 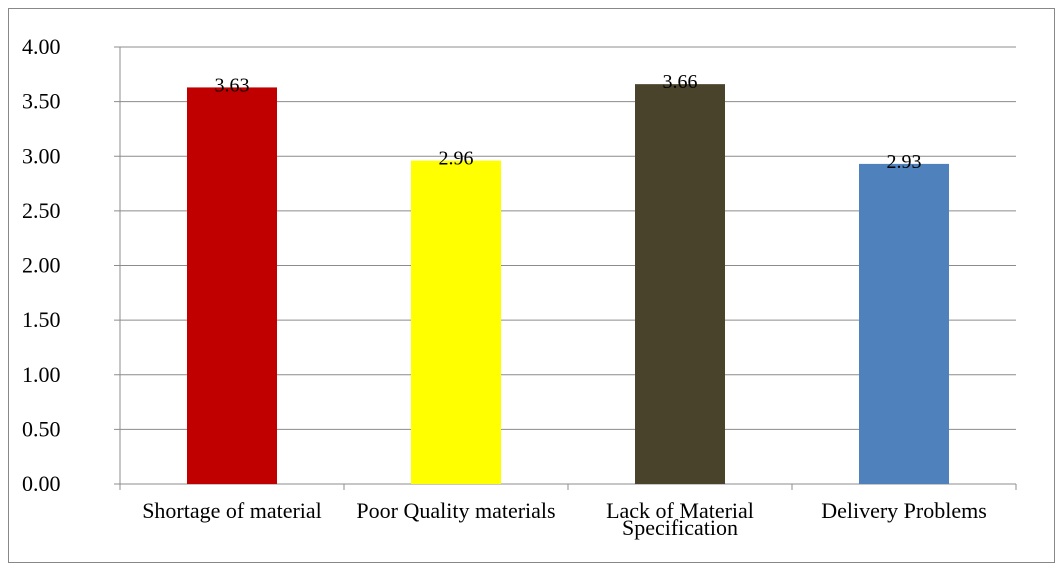 I want to click on y-tick-label: 3.50, so click(x=41, y=101).